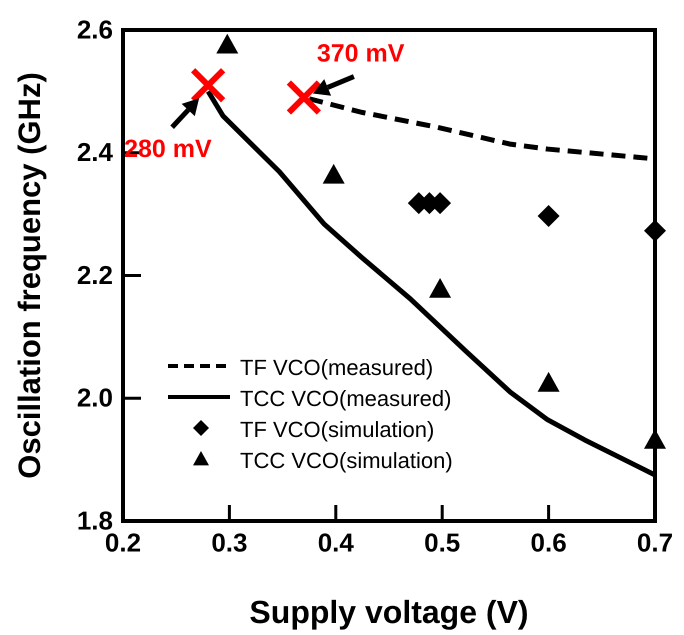  What do you see at coordinates (346, 398) in the screenshot?
I see `legend-label: TCC VCO(measured)` at bounding box center [346, 398].